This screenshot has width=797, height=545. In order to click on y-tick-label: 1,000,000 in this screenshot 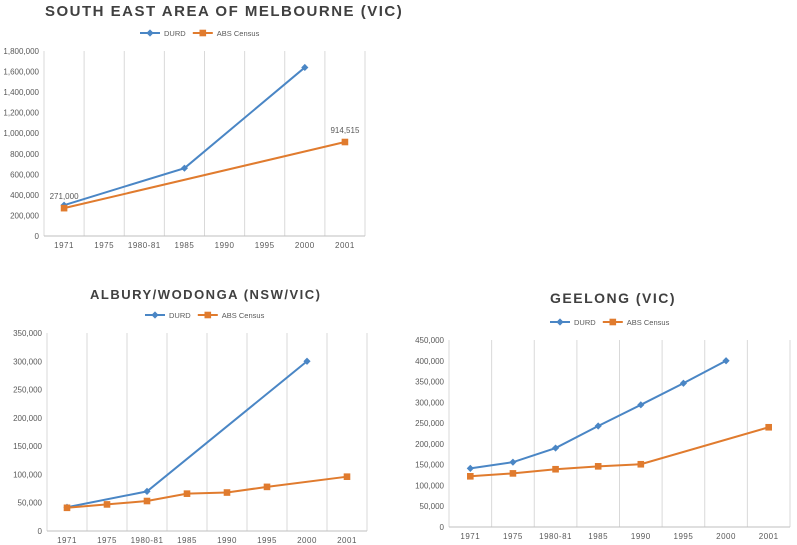, I will do `click(21, 133)`.